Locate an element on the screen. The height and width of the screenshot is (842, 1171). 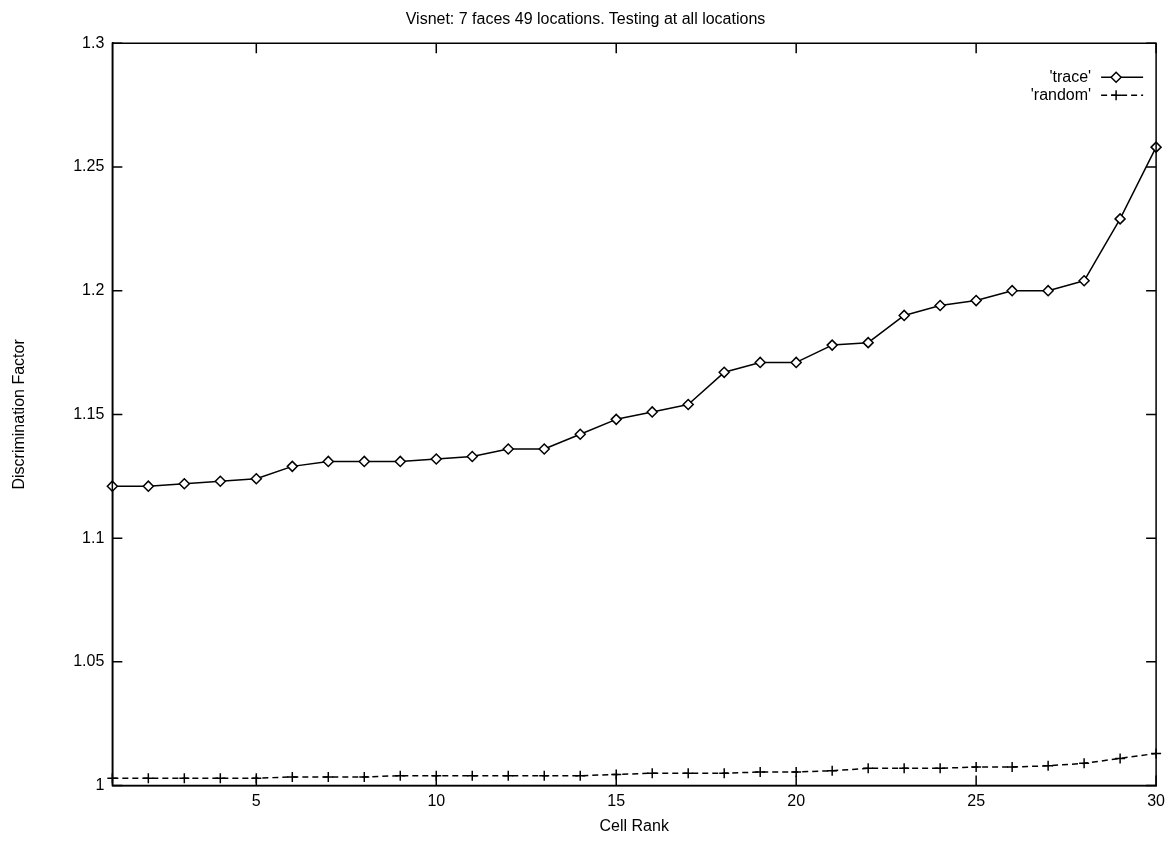
y-axis-title: Discrimination Factor is located at coordinates (19, 414).